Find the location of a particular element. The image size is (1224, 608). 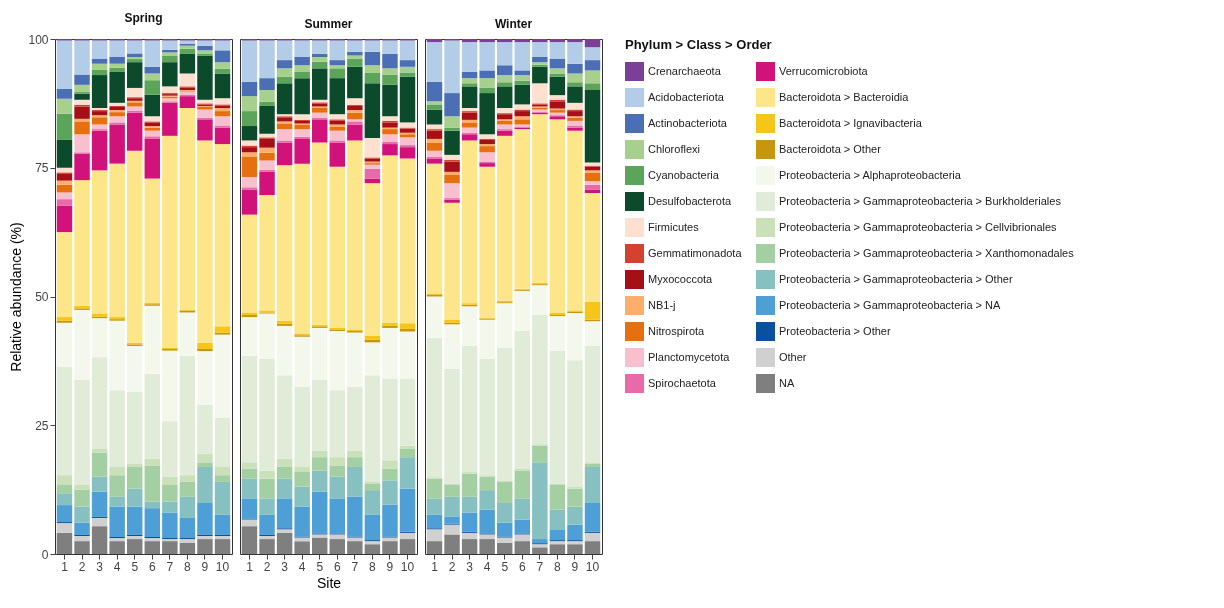

legend-label: Other is located at coordinates (793, 356).